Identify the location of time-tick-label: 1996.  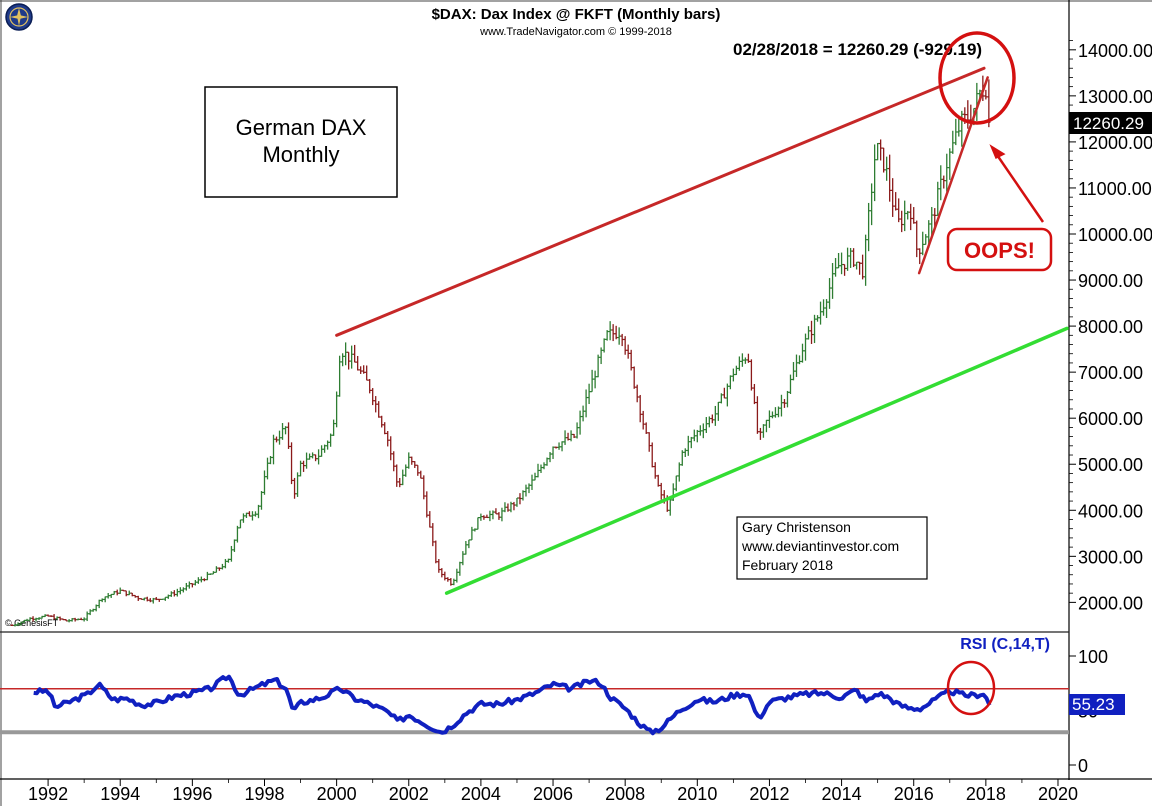
(192, 794).